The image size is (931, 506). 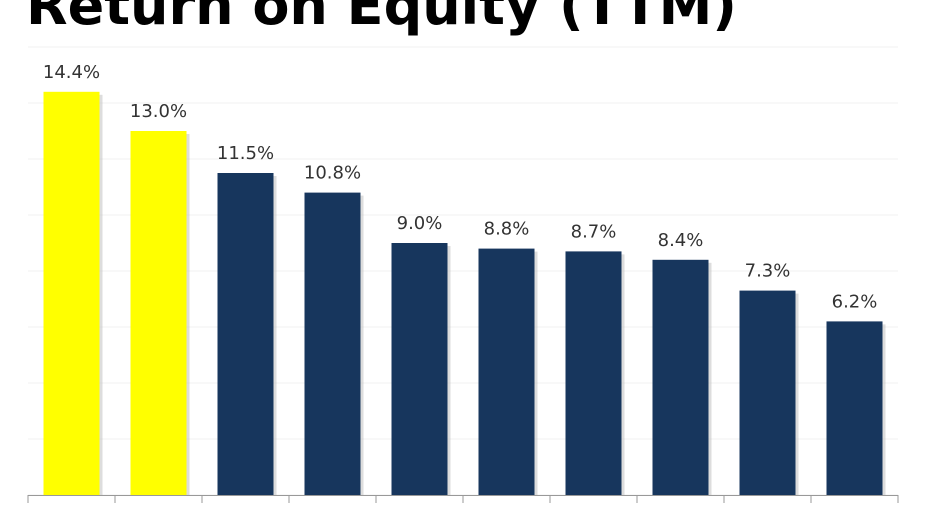 I want to click on value-label: 8.8%, so click(x=507, y=229).